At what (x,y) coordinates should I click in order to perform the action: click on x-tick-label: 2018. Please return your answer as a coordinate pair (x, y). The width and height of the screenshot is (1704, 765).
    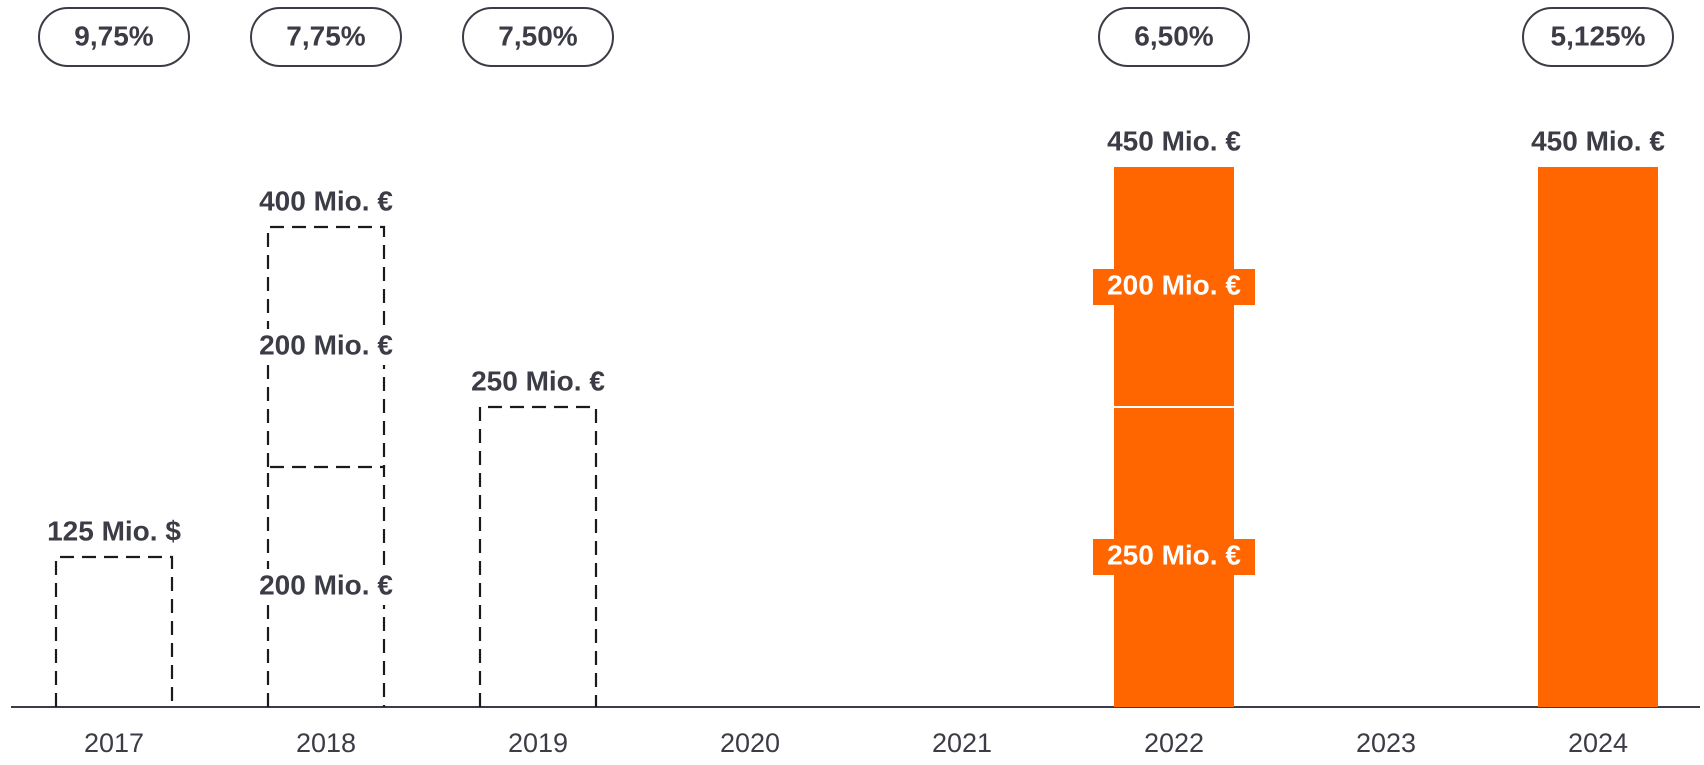
    Looking at the image, I should click on (326, 743).